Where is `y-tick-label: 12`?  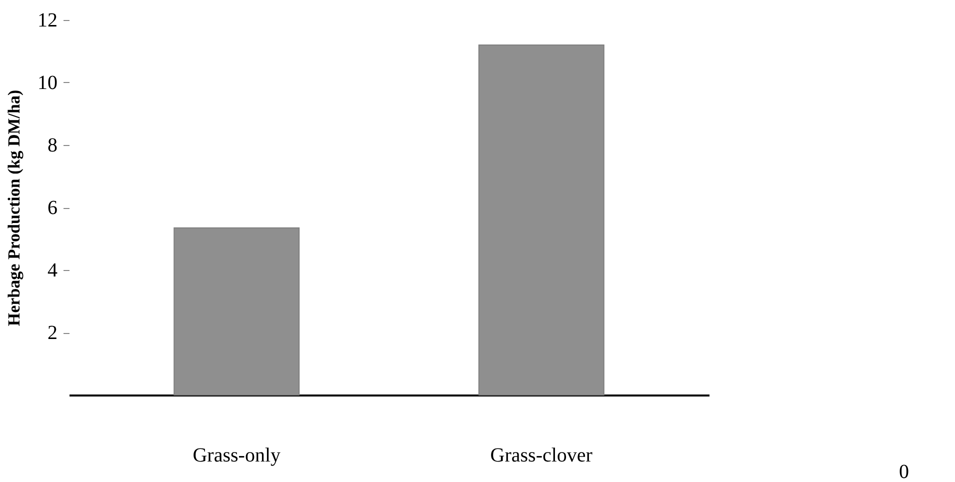
y-tick-label: 12 is located at coordinates (48, 21).